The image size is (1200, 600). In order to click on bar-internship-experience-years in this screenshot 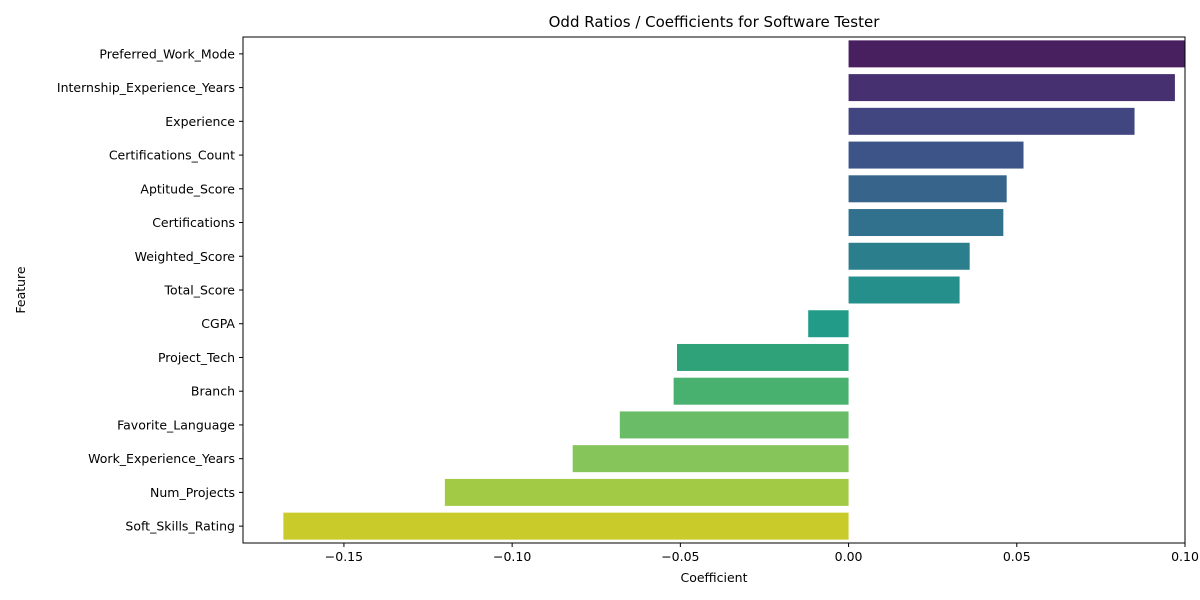, I will do `click(1011, 88)`.